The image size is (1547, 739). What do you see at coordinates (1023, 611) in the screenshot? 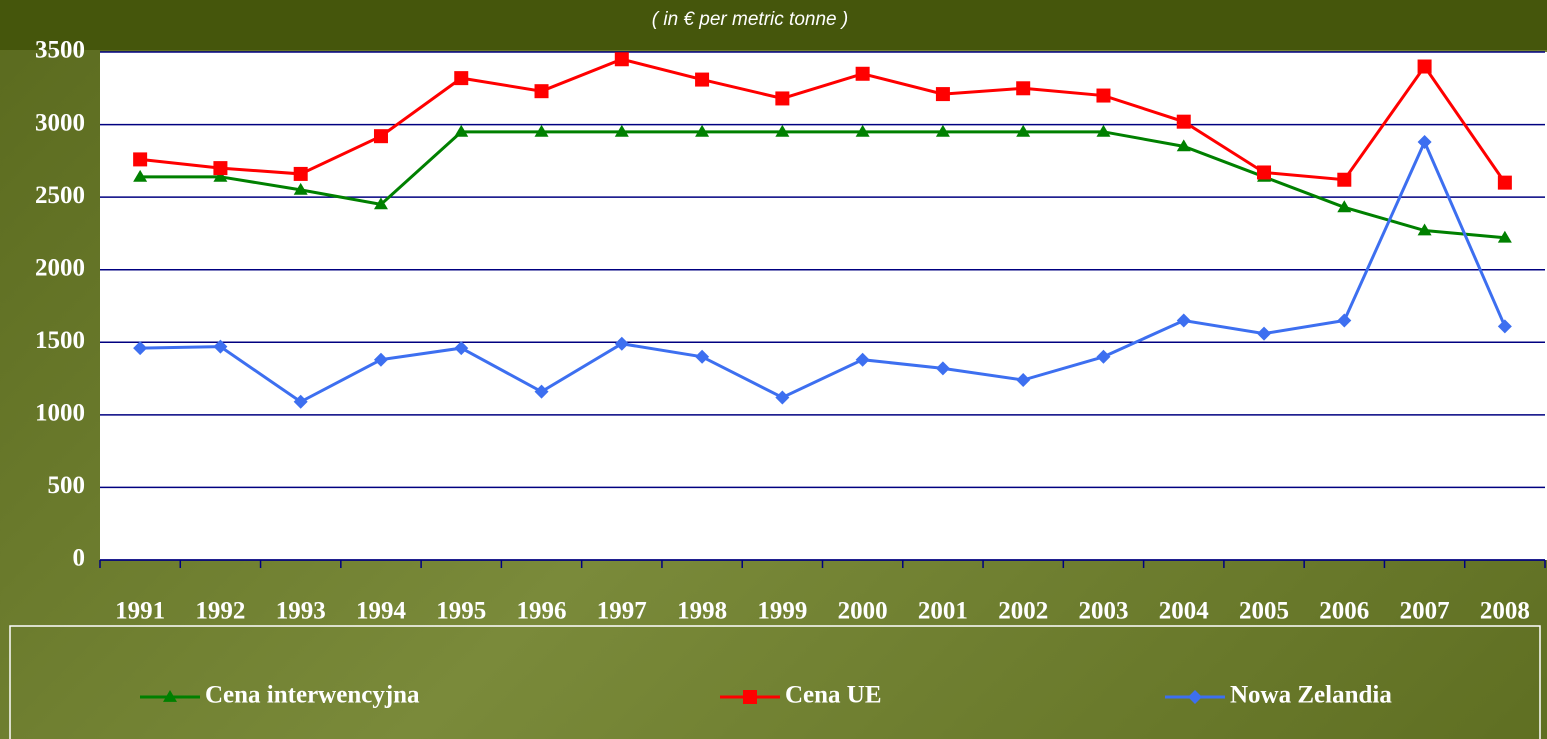
I see `x-tick-label: 2002` at bounding box center [1023, 611].